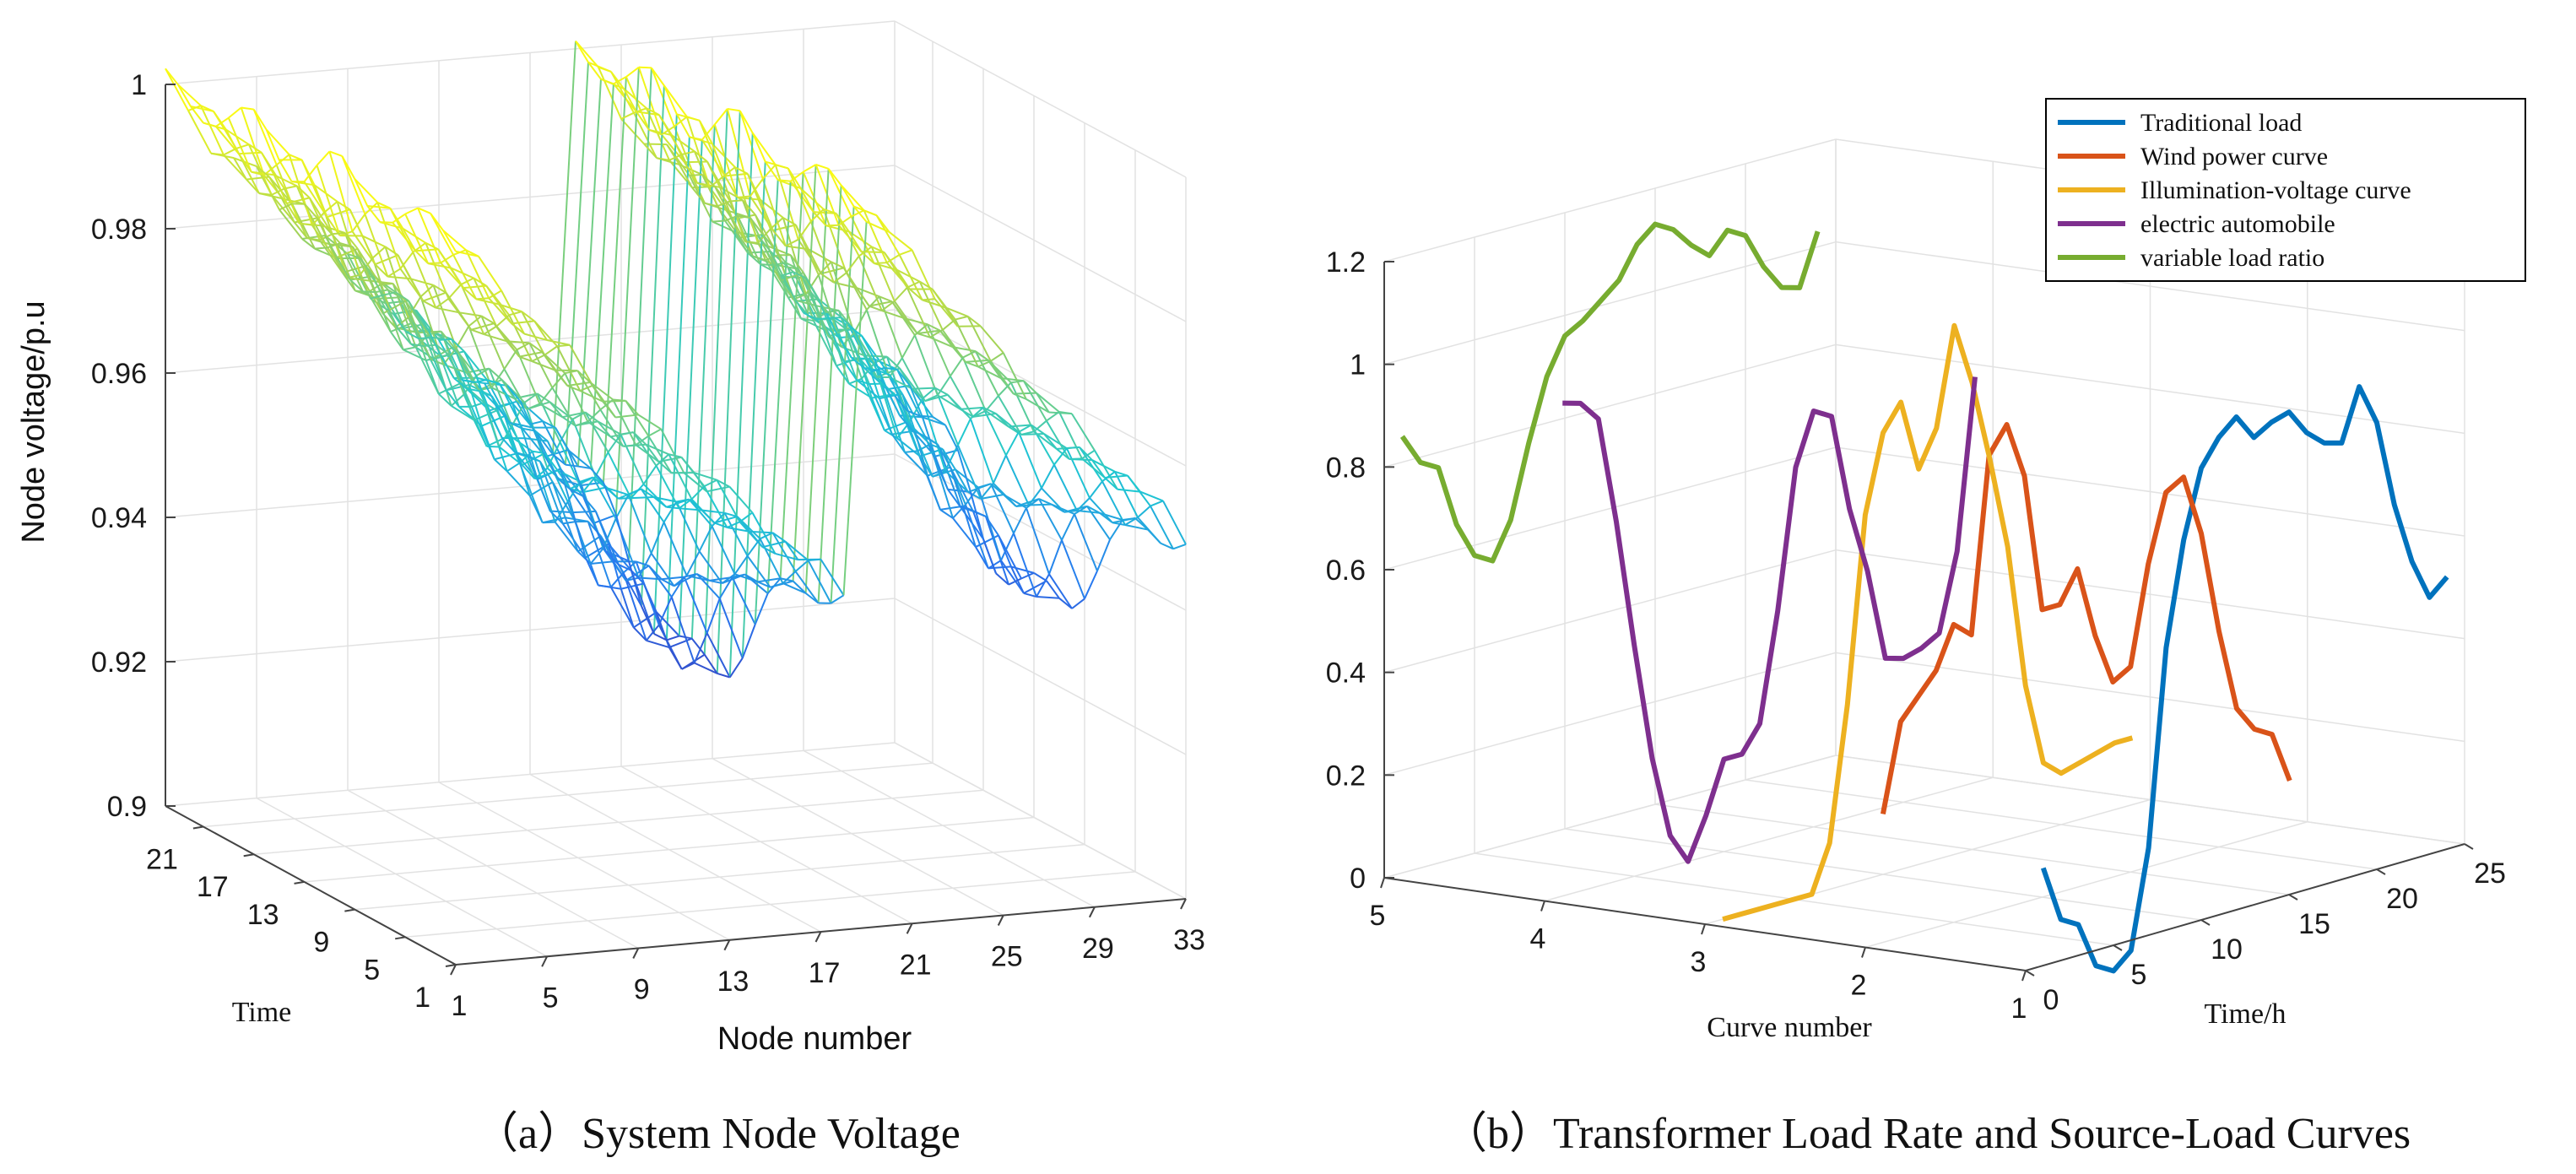 This screenshot has width=2576, height=1174. What do you see at coordinates (551, 998) in the screenshot?
I see `x-tick-label: 5` at bounding box center [551, 998].